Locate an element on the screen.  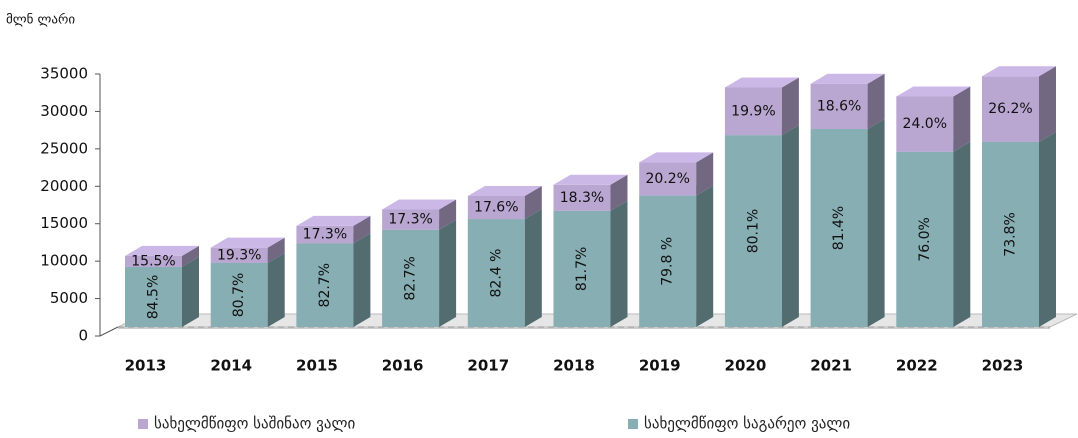
segment-label: 84.5% is located at coordinates (154, 297).